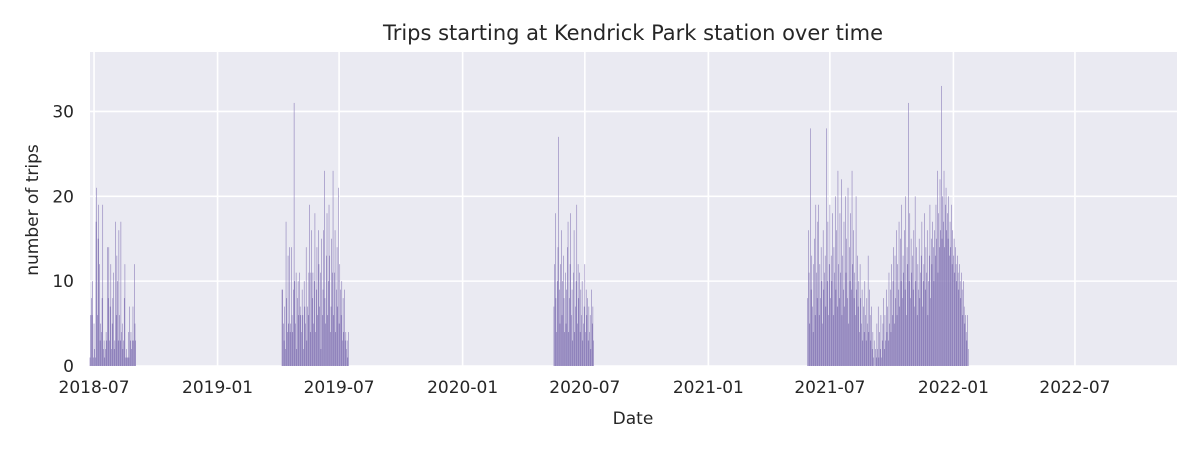  What do you see at coordinates (708, 388) in the screenshot?
I see `x-tick-label: 2021-01` at bounding box center [708, 388].